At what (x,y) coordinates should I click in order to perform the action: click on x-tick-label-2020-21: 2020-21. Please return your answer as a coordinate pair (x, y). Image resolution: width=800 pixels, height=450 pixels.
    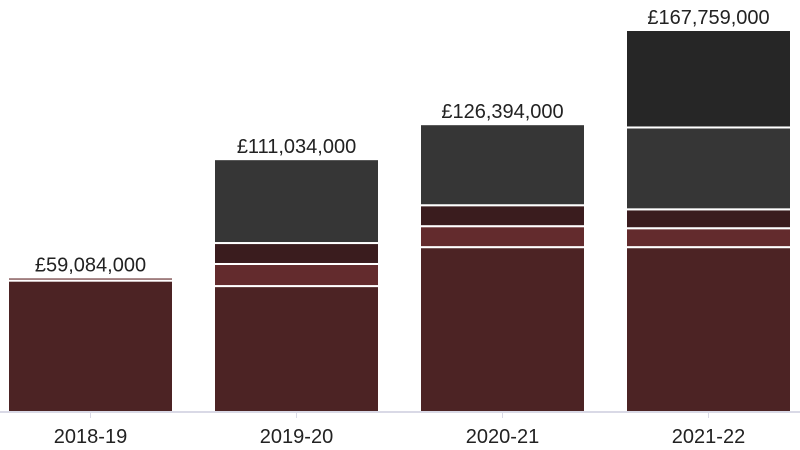
    Looking at the image, I should click on (502, 437).